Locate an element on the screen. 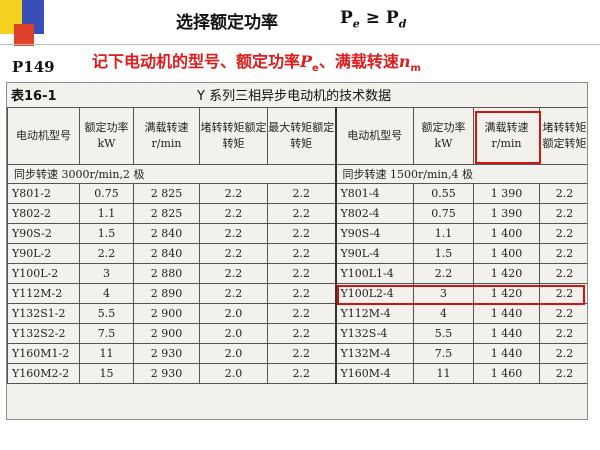  table-row: Y112M-2 4 2 890 2.2 2.2 Y100L2-4 3 1 420 2.2 is located at coordinates (297, 293).